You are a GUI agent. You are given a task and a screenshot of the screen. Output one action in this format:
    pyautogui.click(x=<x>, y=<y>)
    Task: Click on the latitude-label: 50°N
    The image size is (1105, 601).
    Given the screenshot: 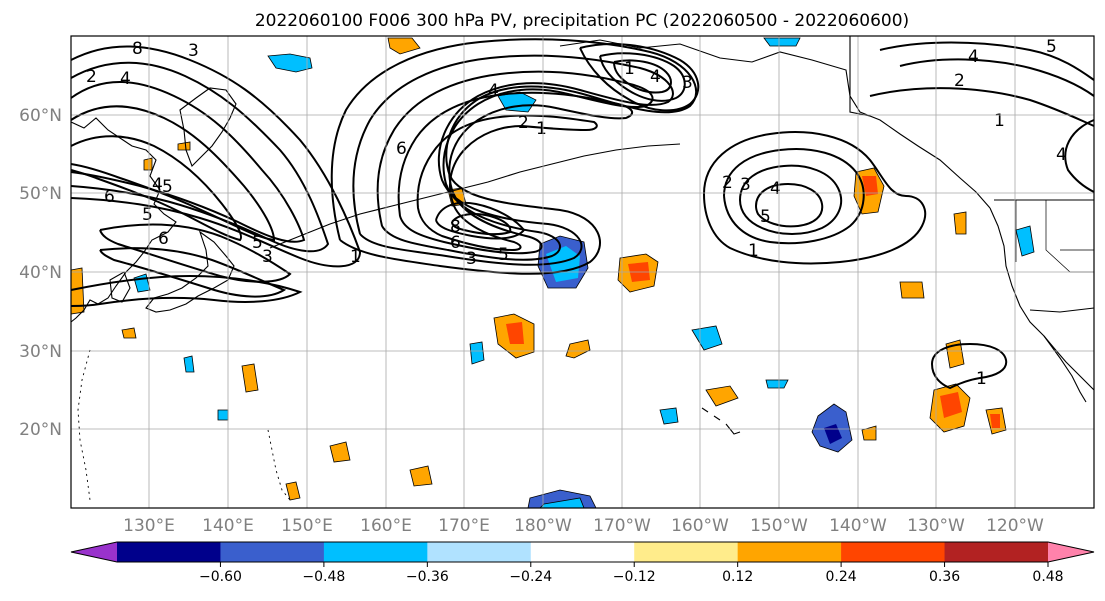 What is the action you would take?
    pyautogui.click(x=40, y=194)
    